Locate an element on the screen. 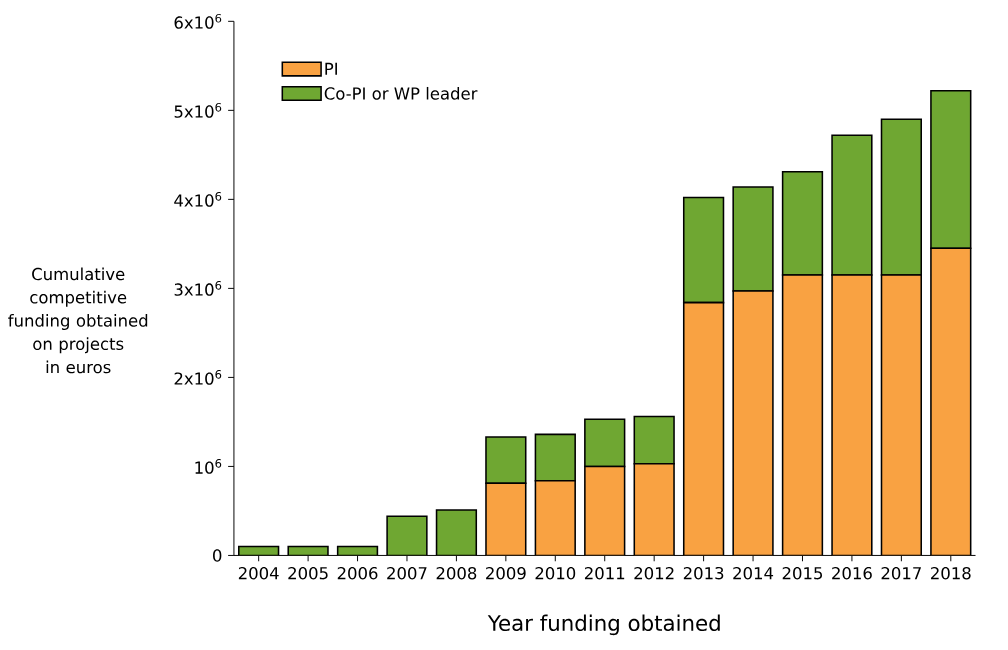 This screenshot has width=1008, height=650. x-axis-title: Year funding obtained is located at coordinates (603, 624).